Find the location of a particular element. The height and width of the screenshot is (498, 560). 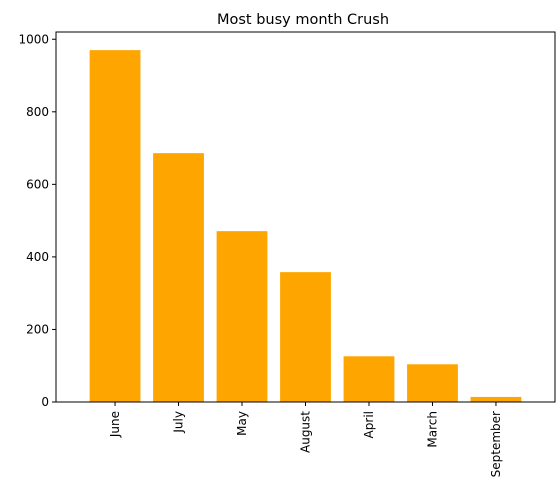

y-axis: 0 200 400 600 800 1000 is located at coordinates (37, 220).